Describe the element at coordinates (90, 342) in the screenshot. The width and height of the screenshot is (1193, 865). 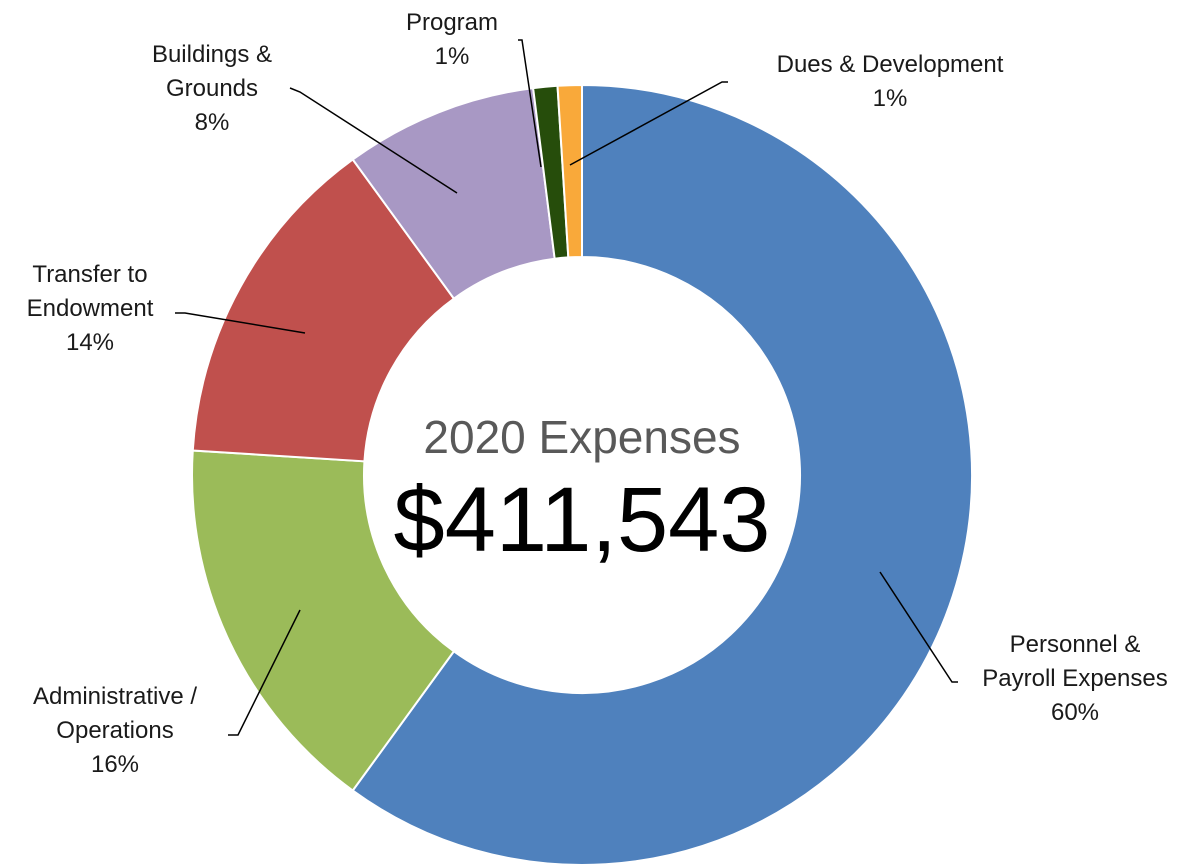
I see `value-label: 14%` at that location.